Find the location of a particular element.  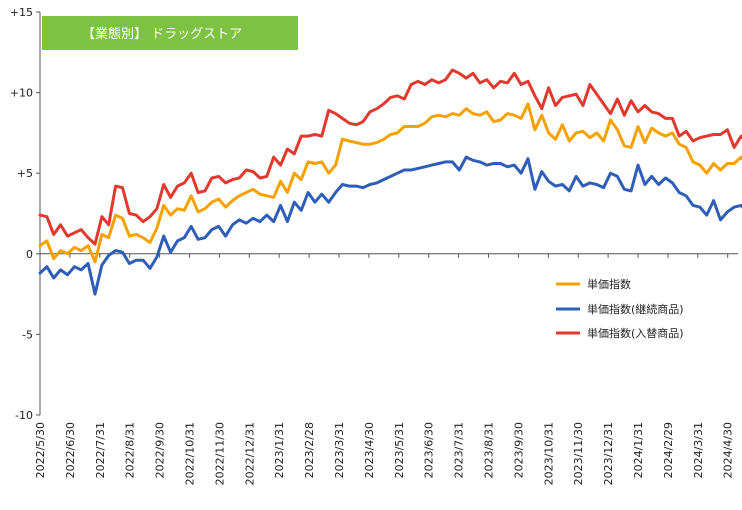

x-tick-label: 2023/5/31 is located at coordinates (399, 450).